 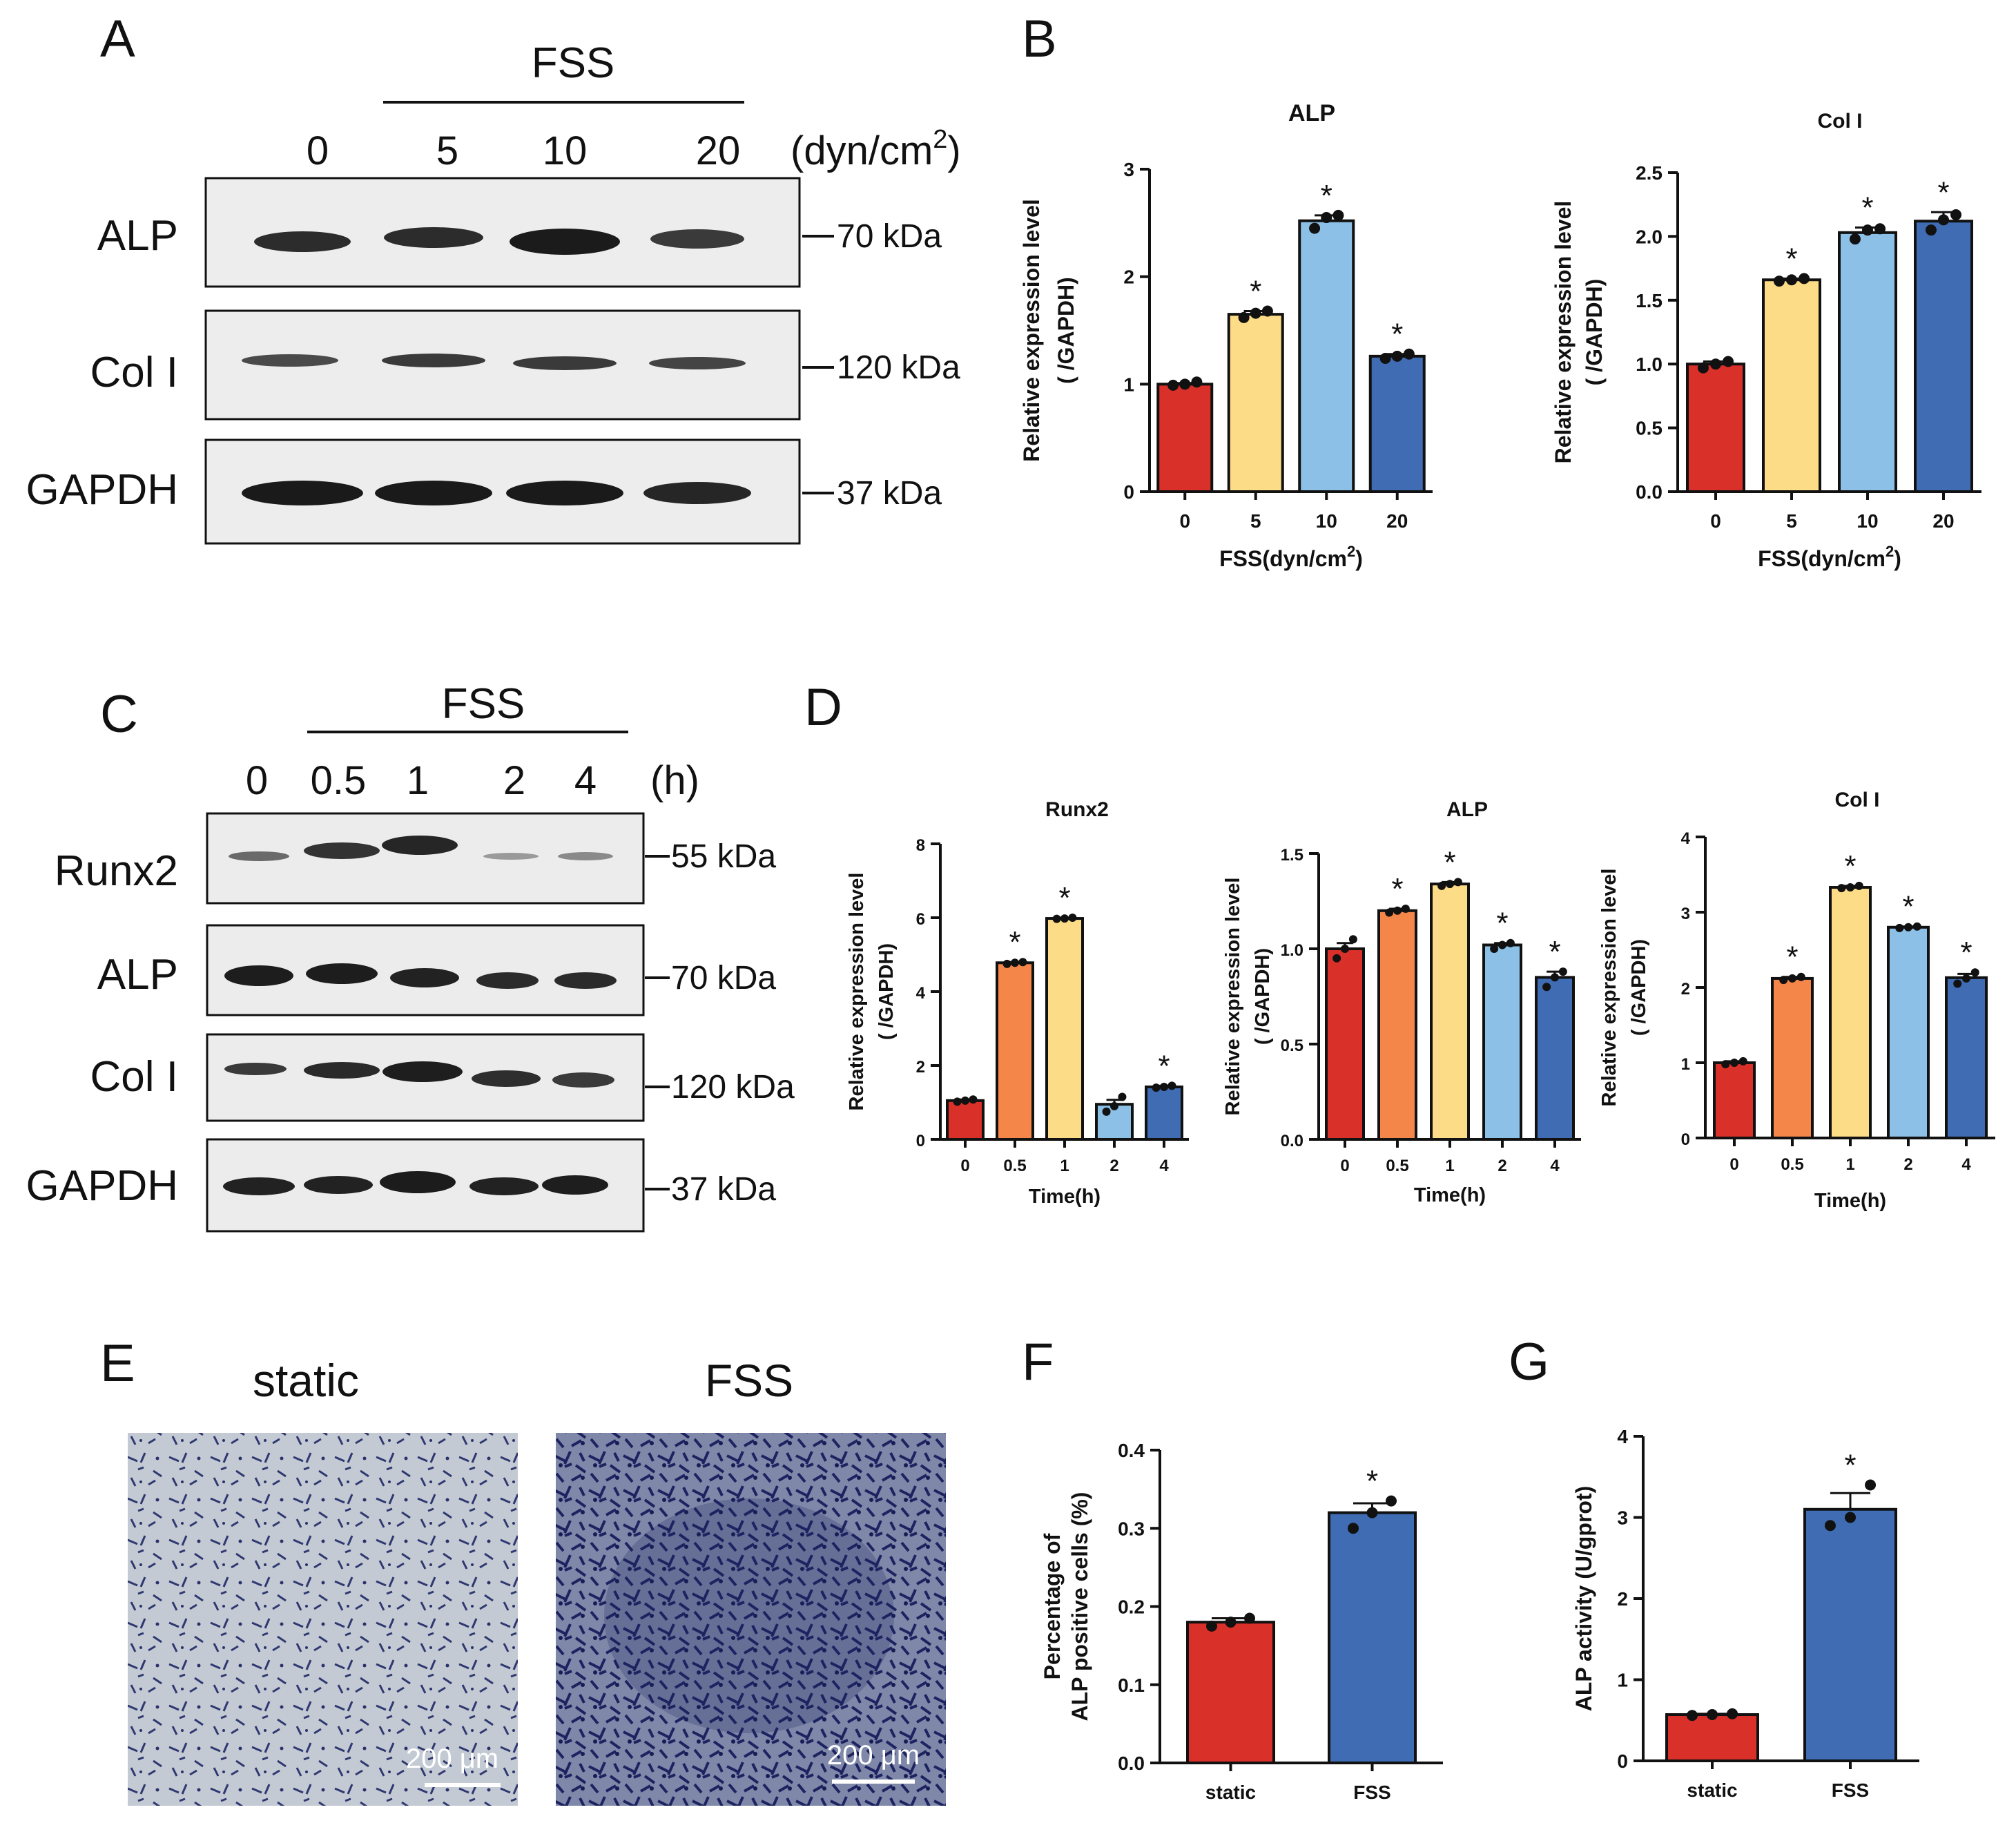 I want to click on x-tick-label: 1, so click(x=1449, y=1166).